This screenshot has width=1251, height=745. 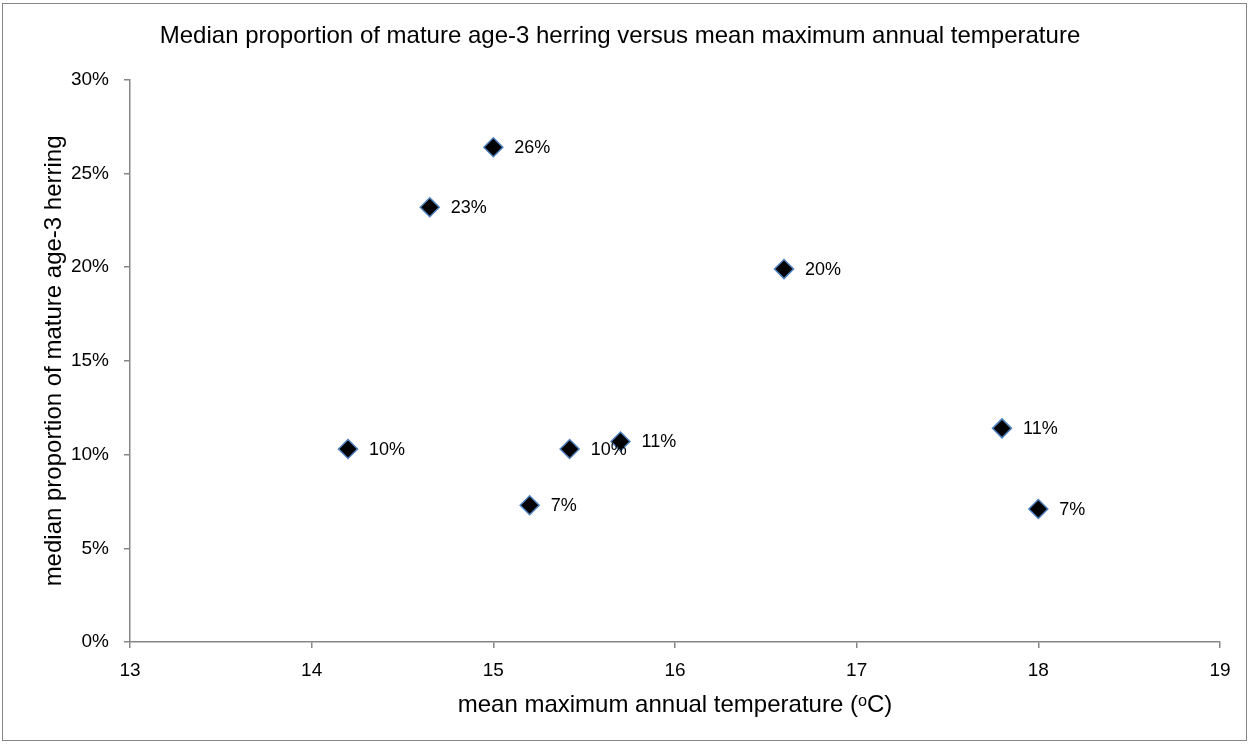 What do you see at coordinates (95, 547) in the screenshot?
I see `y-tick-label: 5%` at bounding box center [95, 547].